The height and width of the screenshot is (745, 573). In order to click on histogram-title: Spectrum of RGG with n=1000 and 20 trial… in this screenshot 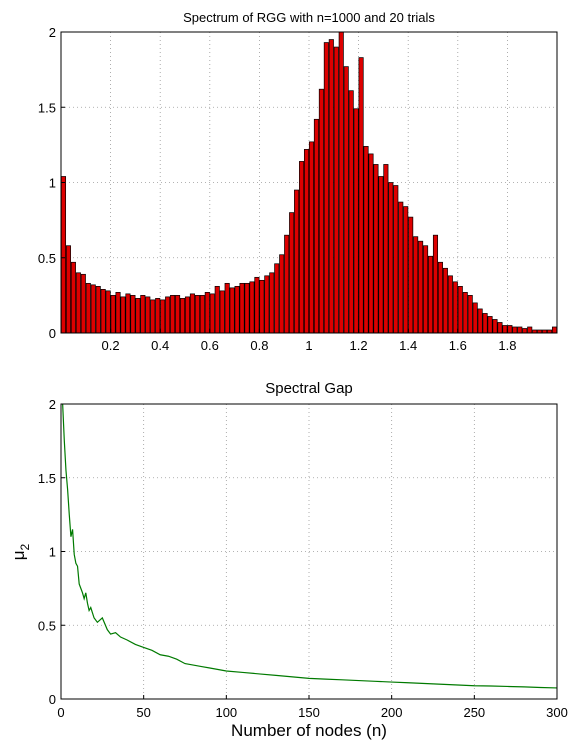, I will do `click(309, 17)`.